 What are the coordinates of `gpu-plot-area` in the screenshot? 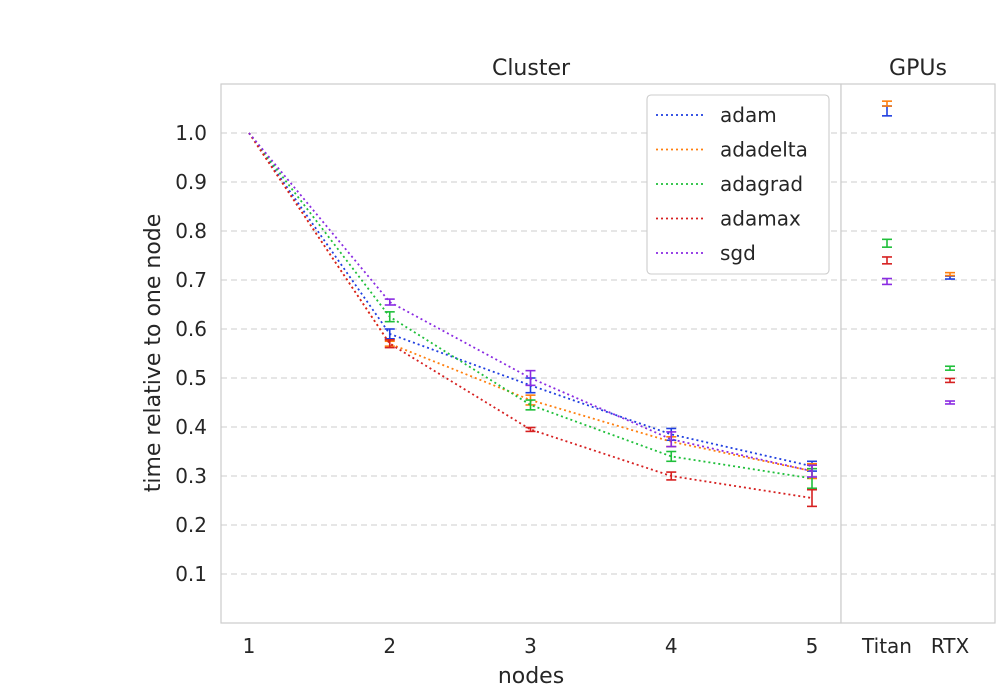 It's located at (918, 353).